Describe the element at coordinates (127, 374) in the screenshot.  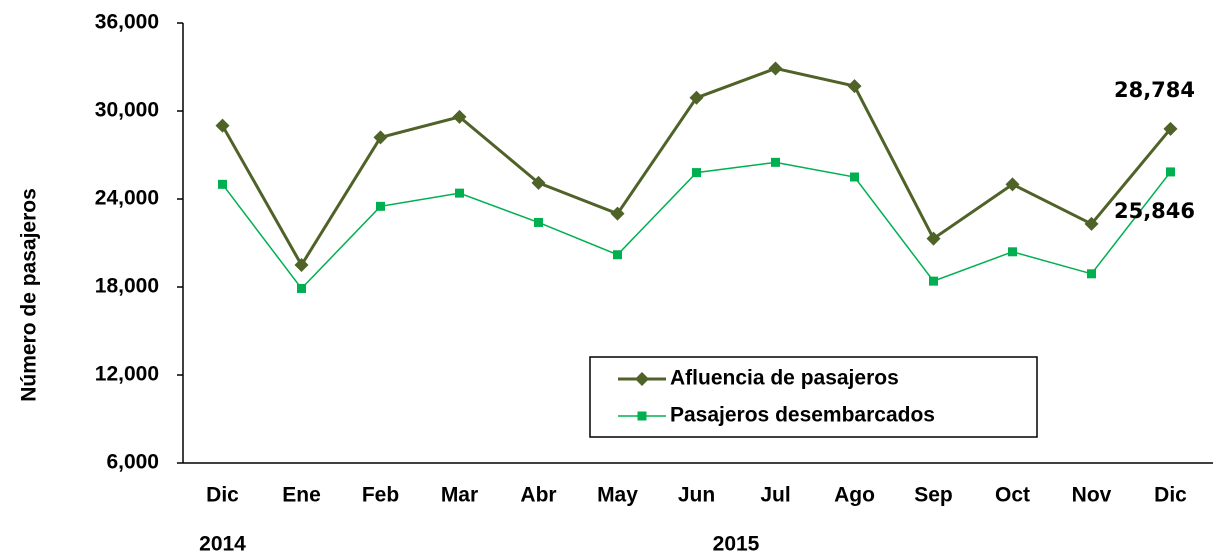
I see `y-tick-label: 12,000` at that location.